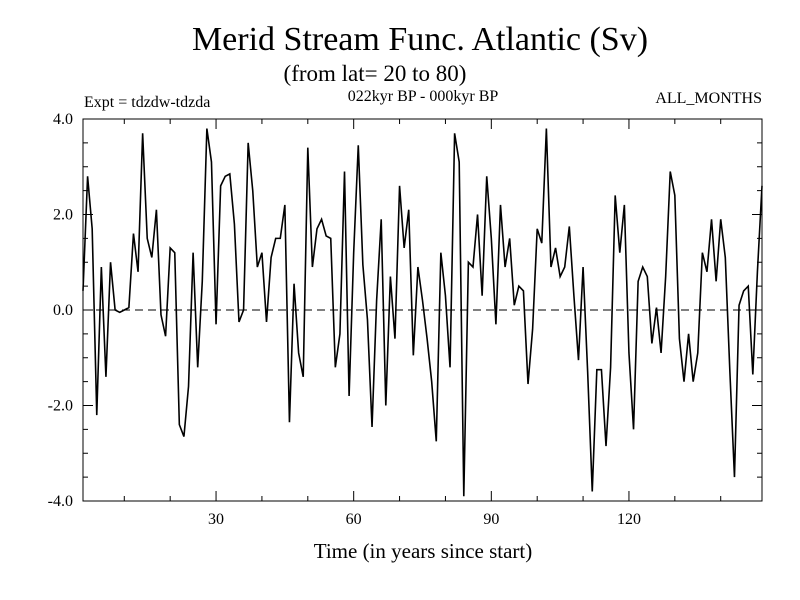  What do you see at coordinates (216, 519) in the screenshot?
I see `x-tick-label: 30` at bounding box center [216, 519].